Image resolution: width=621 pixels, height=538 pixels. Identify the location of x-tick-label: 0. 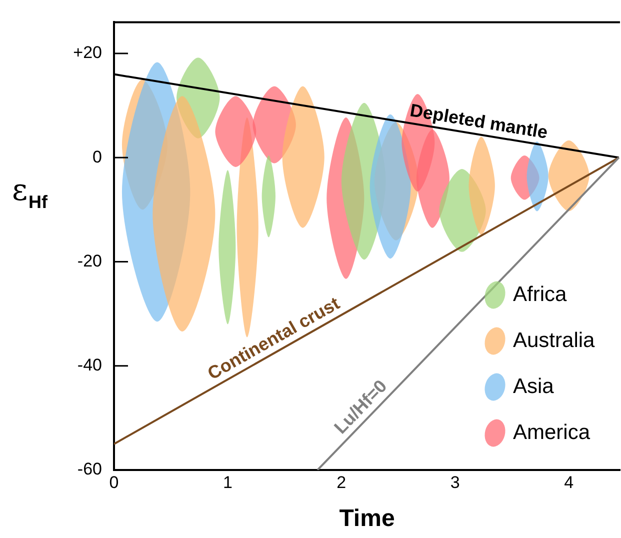
(114, 482).